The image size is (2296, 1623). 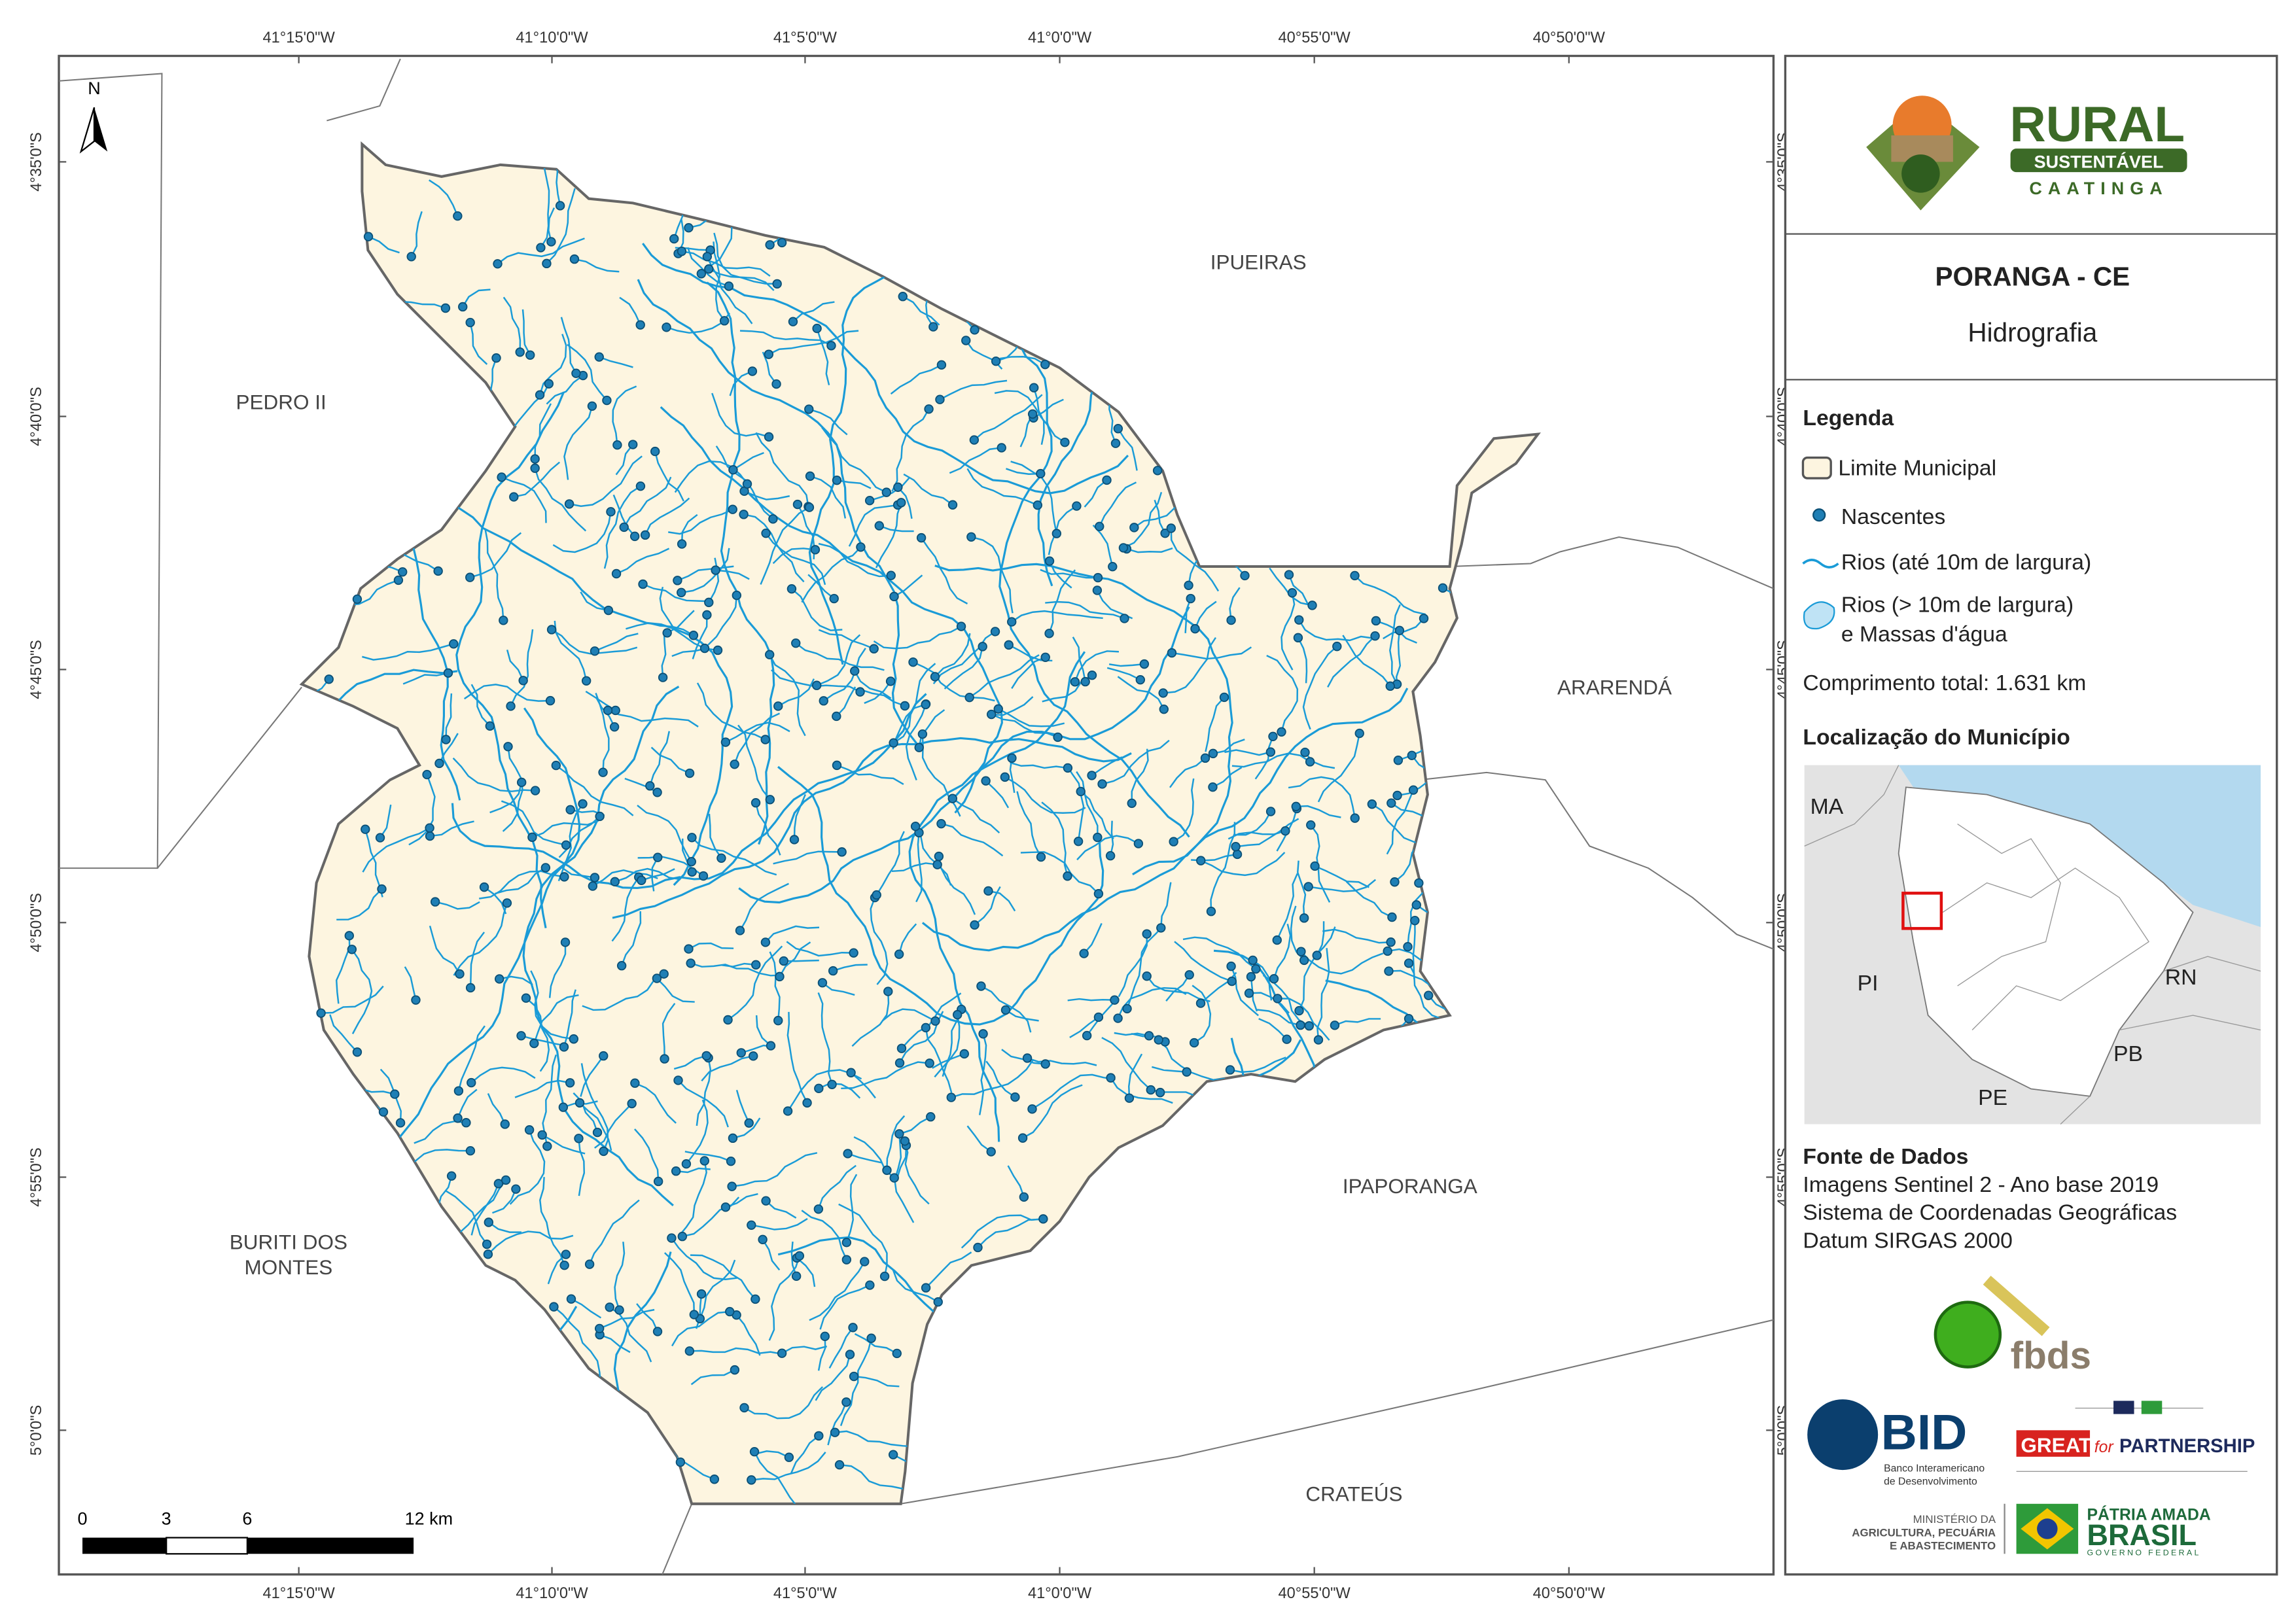 What do you see at coordinates (1930, 1482) in the screenshot?
I see `logo-text: de Desenvolvimento` at bounding box center [1930, 1482].